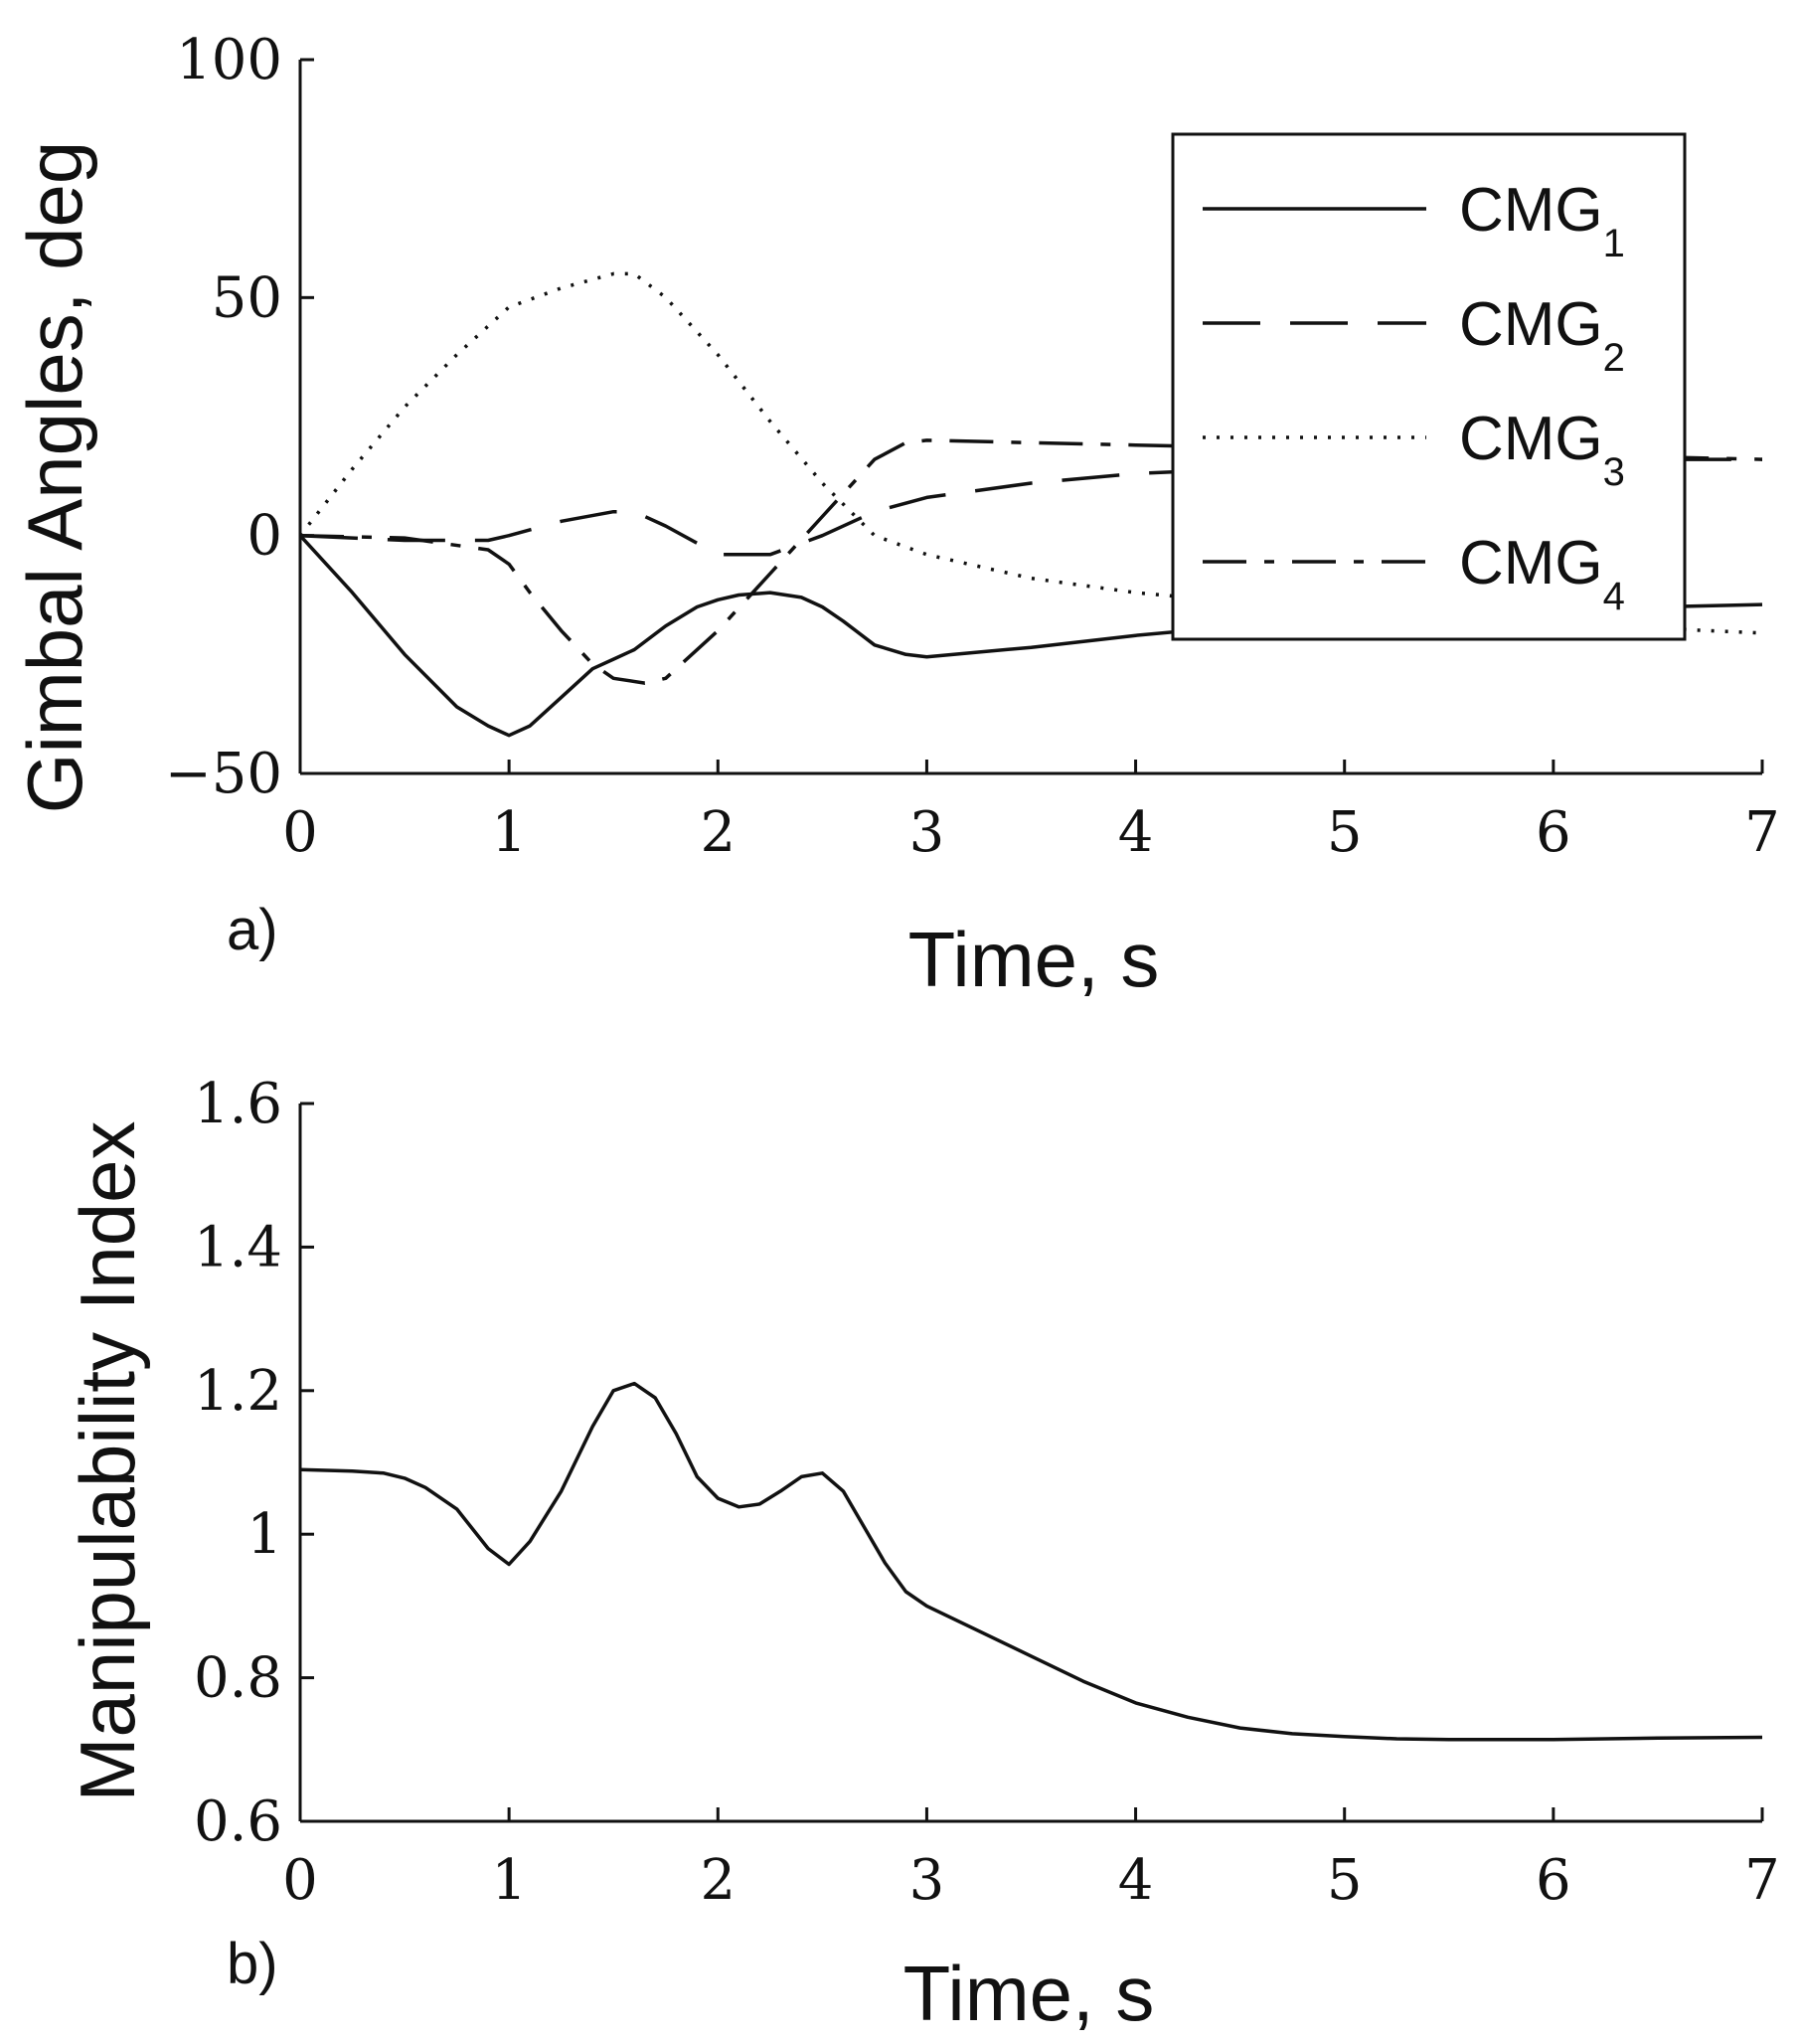 Image resolution: width=1800 pixels, height=2044 pixels. Describe the element at coordinates (1031, 561) in the screenshot. I see `series-line-cmg4` at that location.